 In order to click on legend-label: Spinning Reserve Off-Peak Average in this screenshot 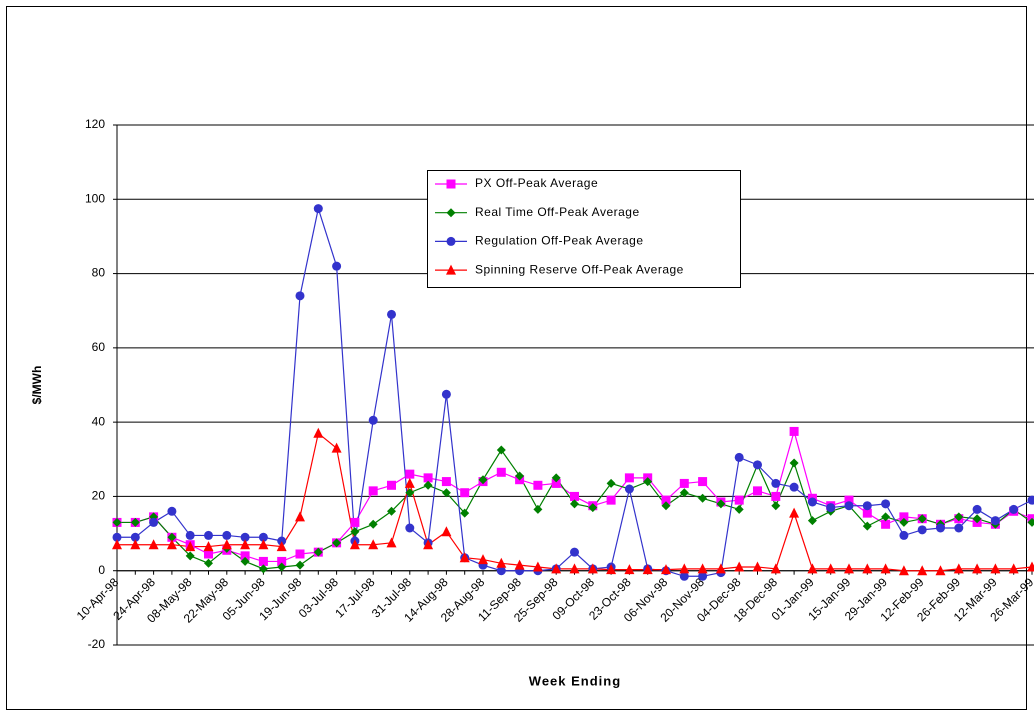, I will do `click(579, 269)`.